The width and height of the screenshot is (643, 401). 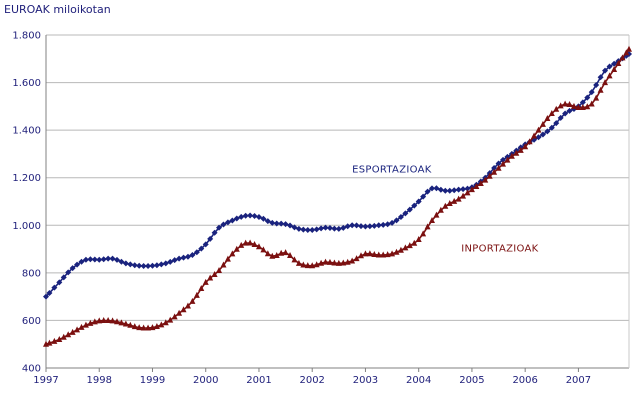 I want to click on x-tick-label: 2003, so click(x=365, y=380).